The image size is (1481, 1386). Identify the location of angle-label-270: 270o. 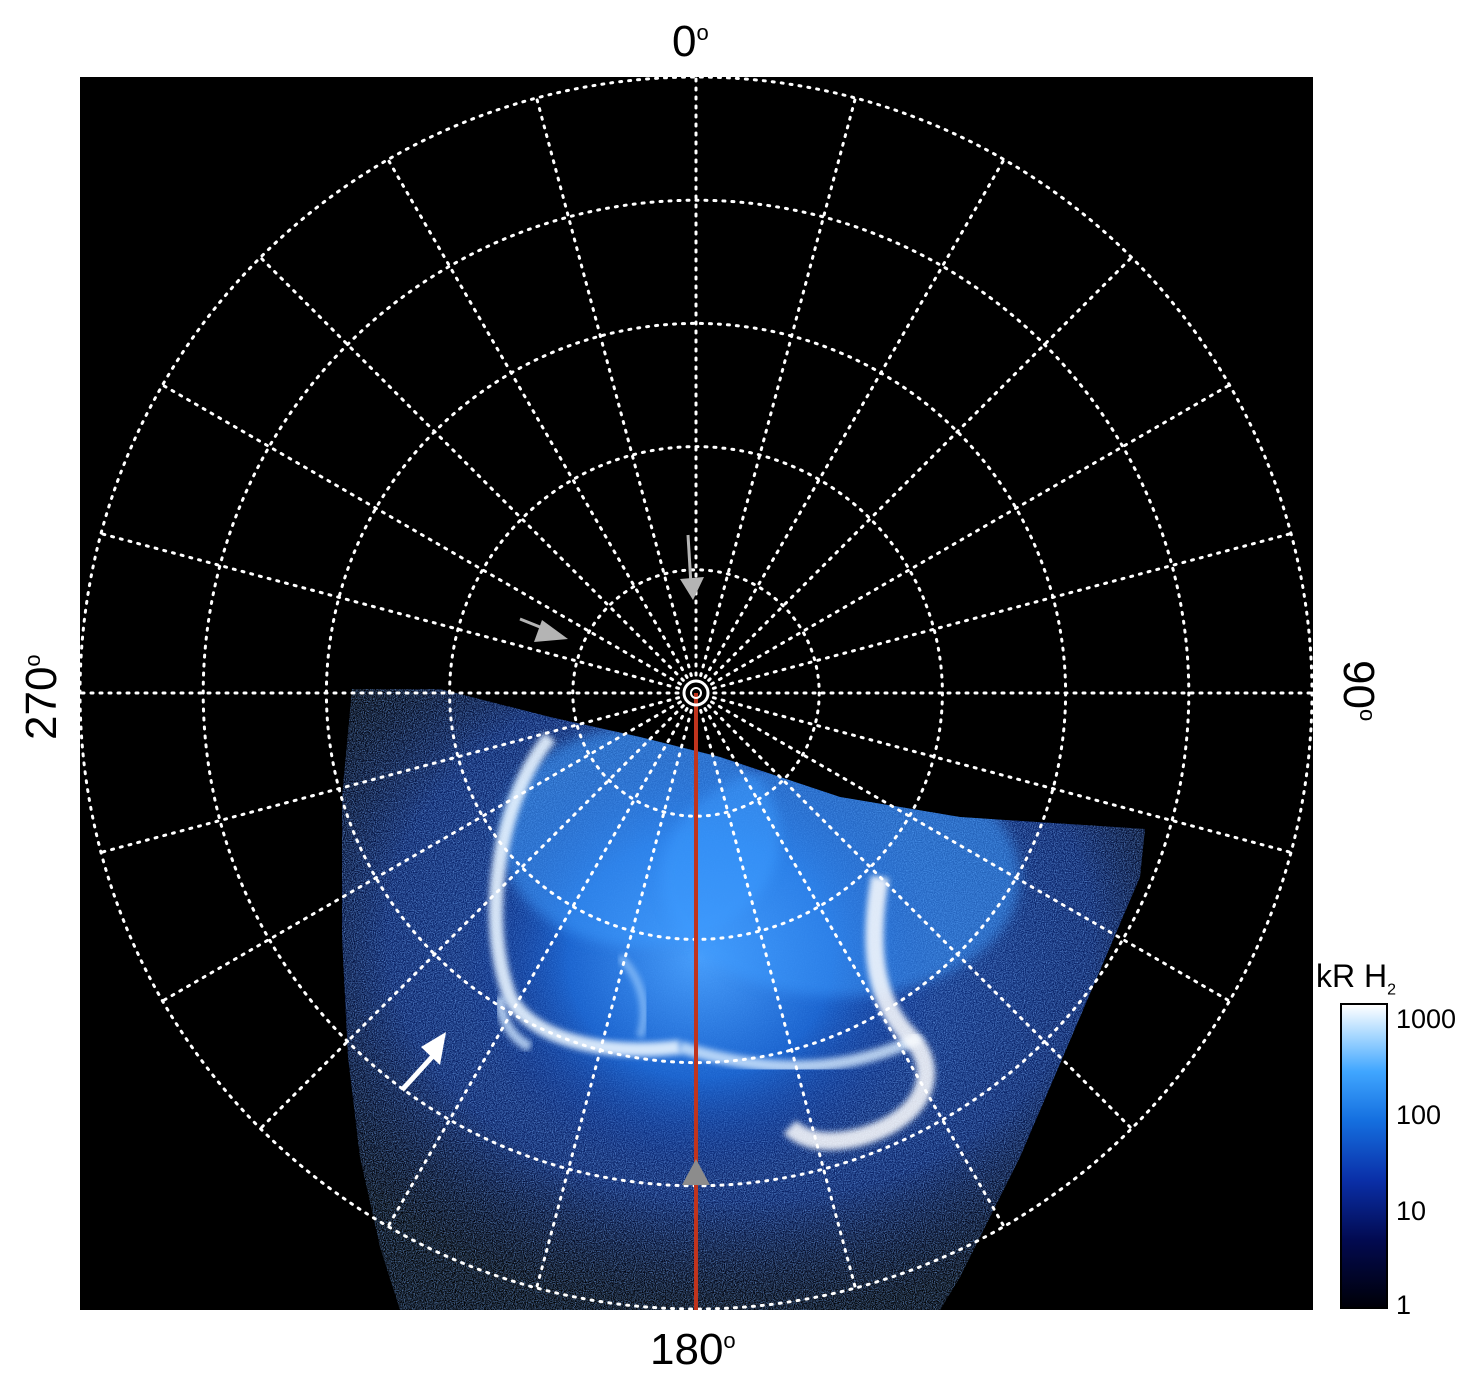
(41, 697).